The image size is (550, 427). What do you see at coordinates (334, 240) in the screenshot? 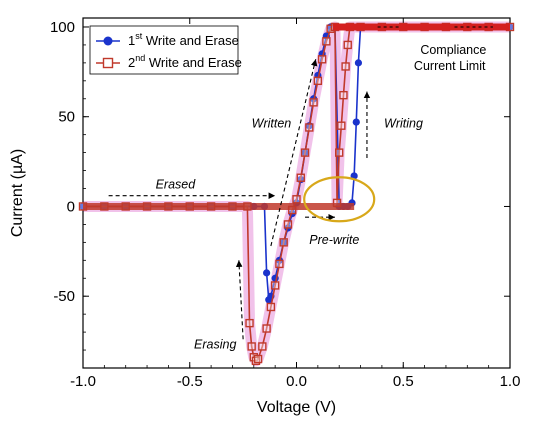
I see `annotation-pre-write: Pre-write` at bounding box center [334, 240].